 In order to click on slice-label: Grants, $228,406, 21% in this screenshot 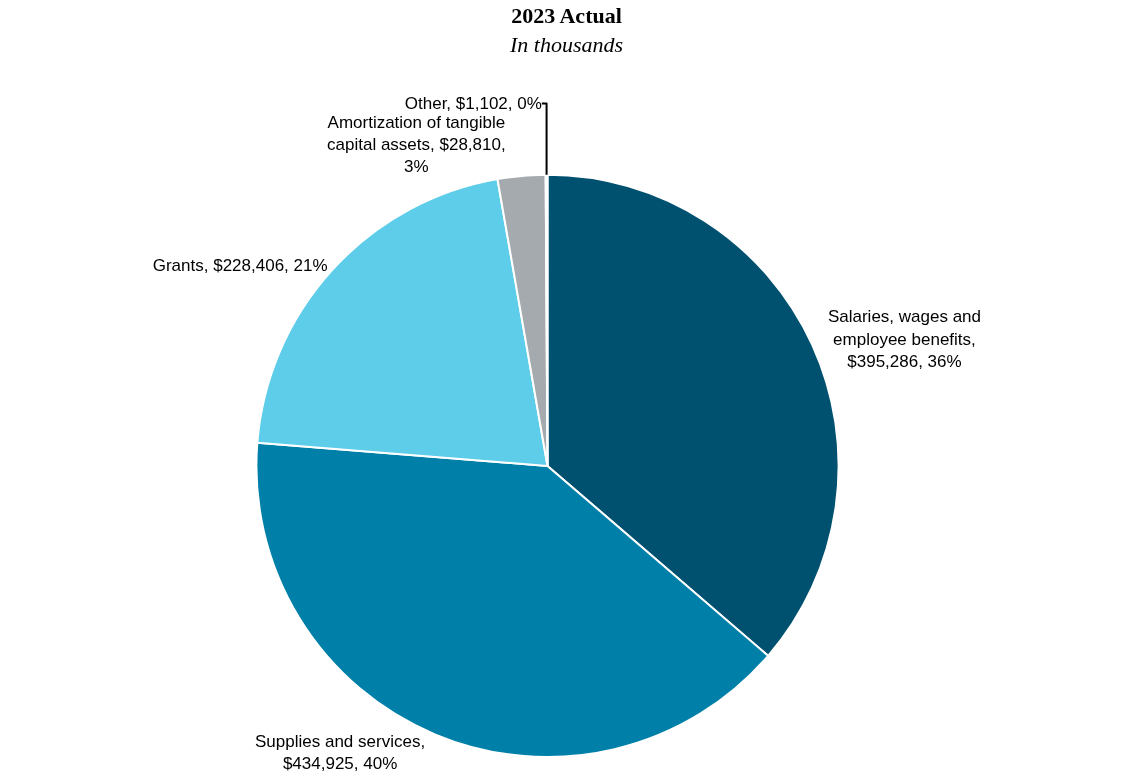, I will do `click(240, 266)`.